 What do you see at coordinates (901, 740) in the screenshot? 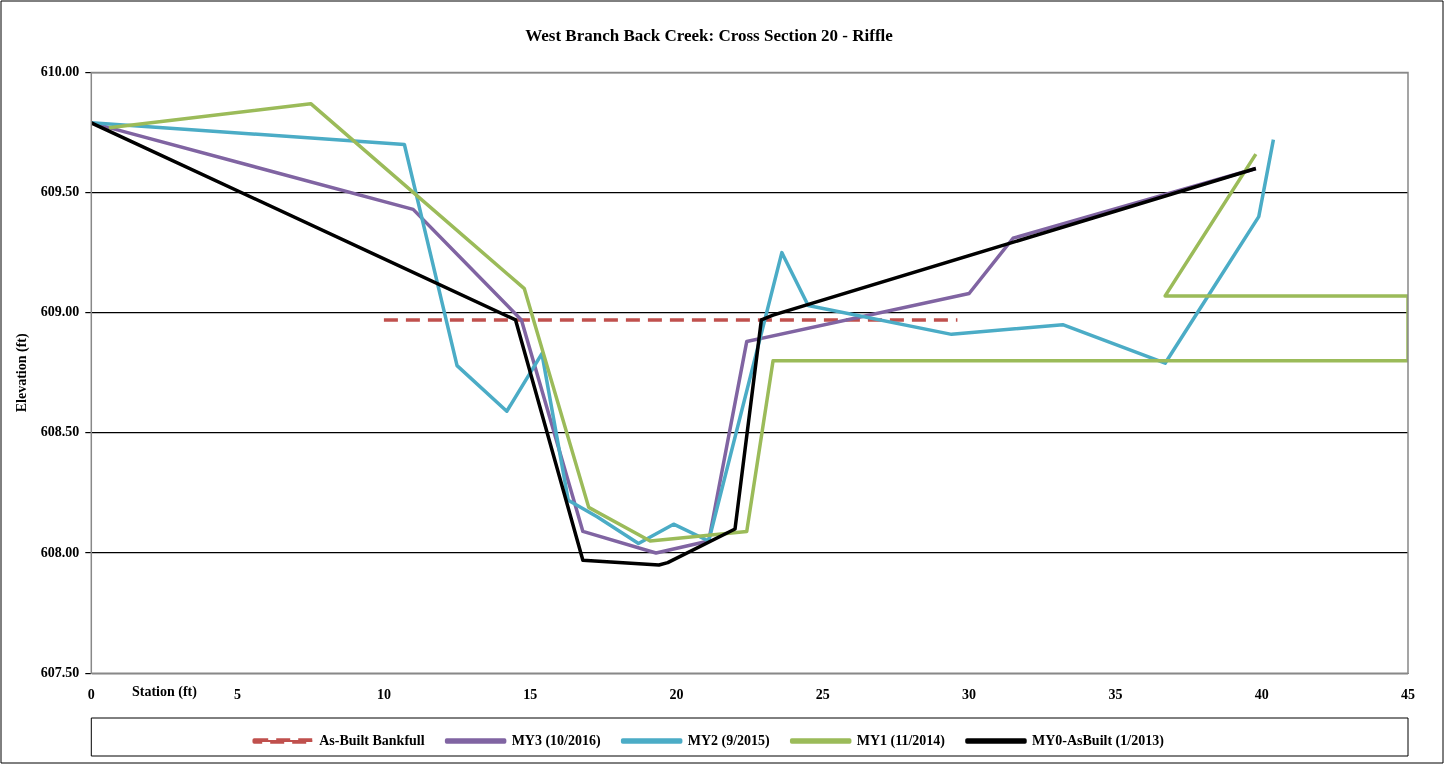
I see `legend-label: MY1 (11/2014)` at bounding box center [901, 740].